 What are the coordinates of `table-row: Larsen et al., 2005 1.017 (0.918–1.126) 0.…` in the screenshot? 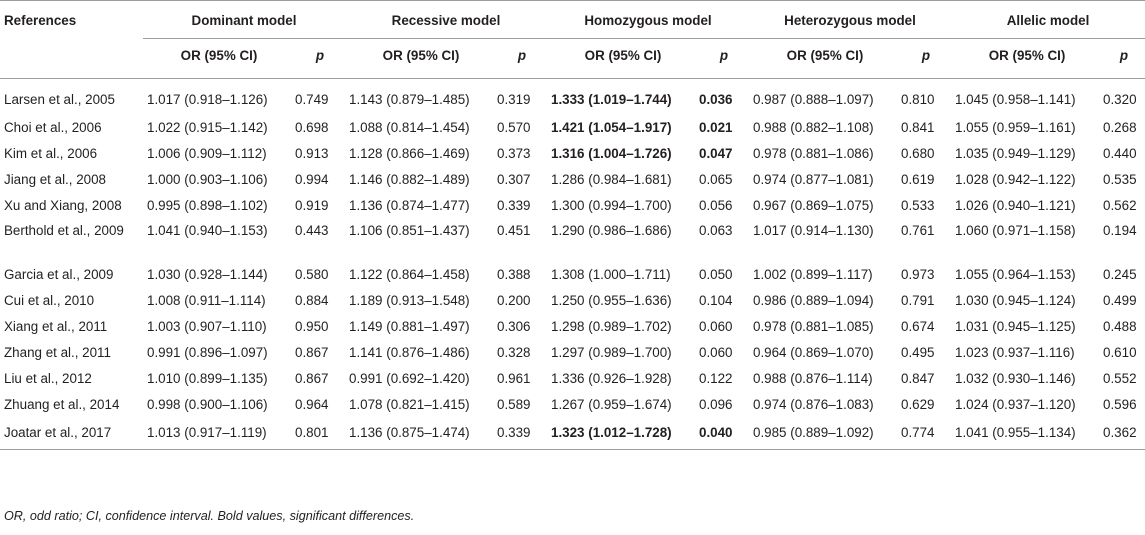 It's located at (572, 97).